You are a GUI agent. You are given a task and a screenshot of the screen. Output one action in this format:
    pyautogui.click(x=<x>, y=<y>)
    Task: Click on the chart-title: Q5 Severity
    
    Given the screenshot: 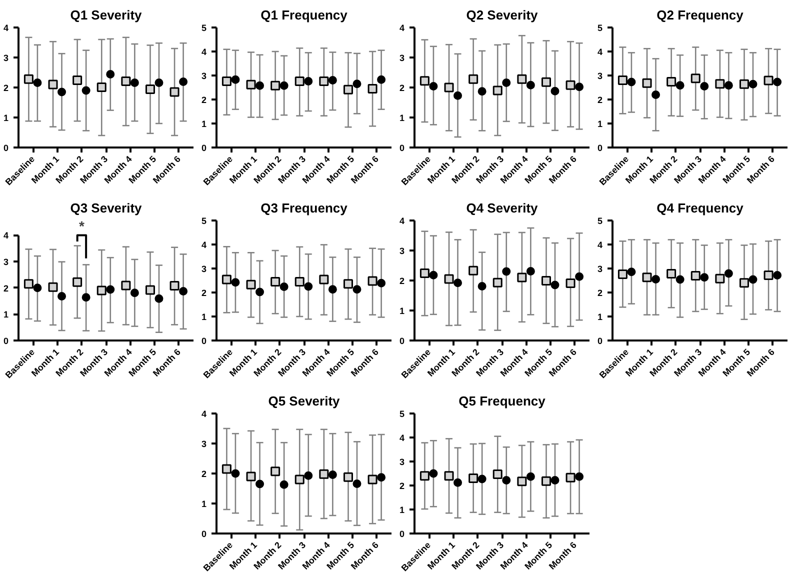 What is the action you would take?
    pyautogui.click(x=304, y=401)
    